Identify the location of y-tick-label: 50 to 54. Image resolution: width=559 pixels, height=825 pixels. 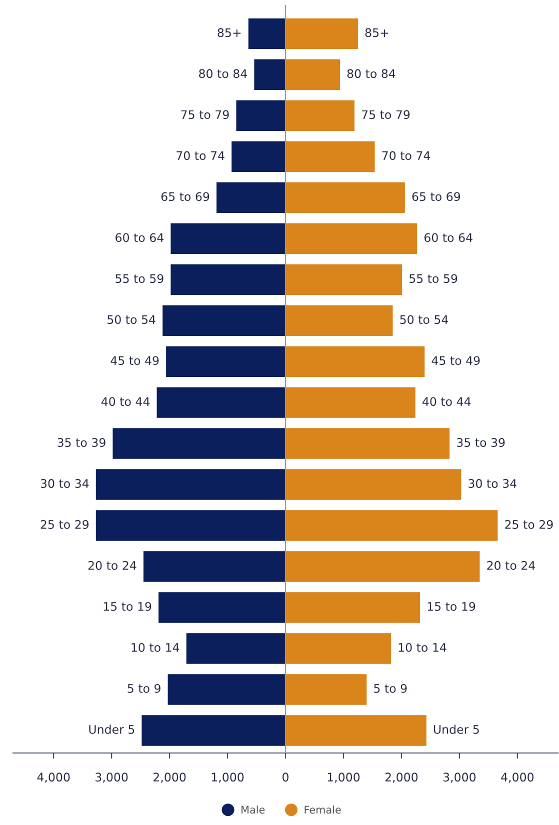
(132, 319).